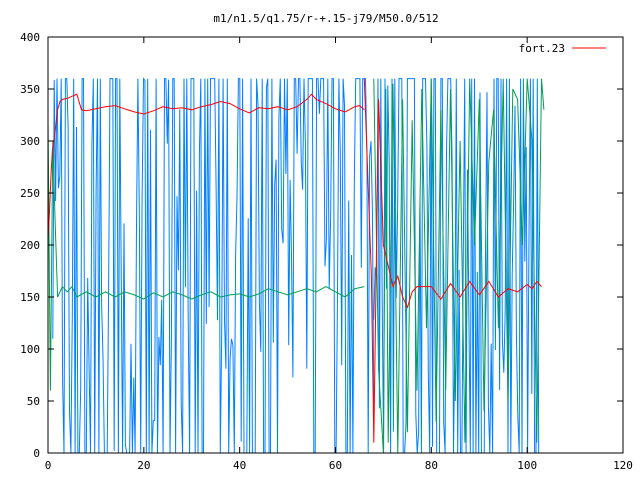  Describe the element at coordinates (30, 297) in the screenshot. I see `y-tick-label: 150` at that location.